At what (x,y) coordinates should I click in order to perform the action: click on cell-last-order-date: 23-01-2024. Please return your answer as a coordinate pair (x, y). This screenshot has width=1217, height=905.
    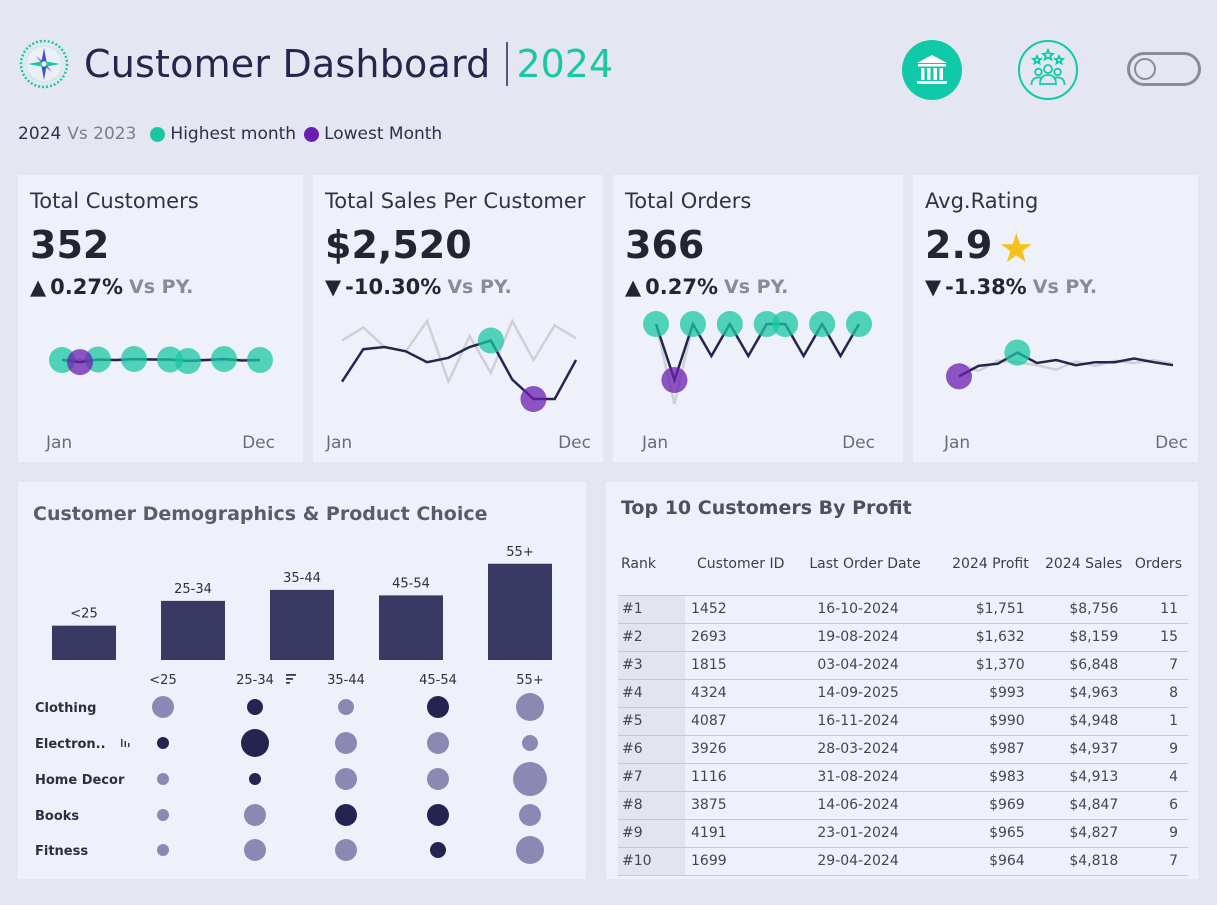
    Looking at the image, I should click on (872, 833).